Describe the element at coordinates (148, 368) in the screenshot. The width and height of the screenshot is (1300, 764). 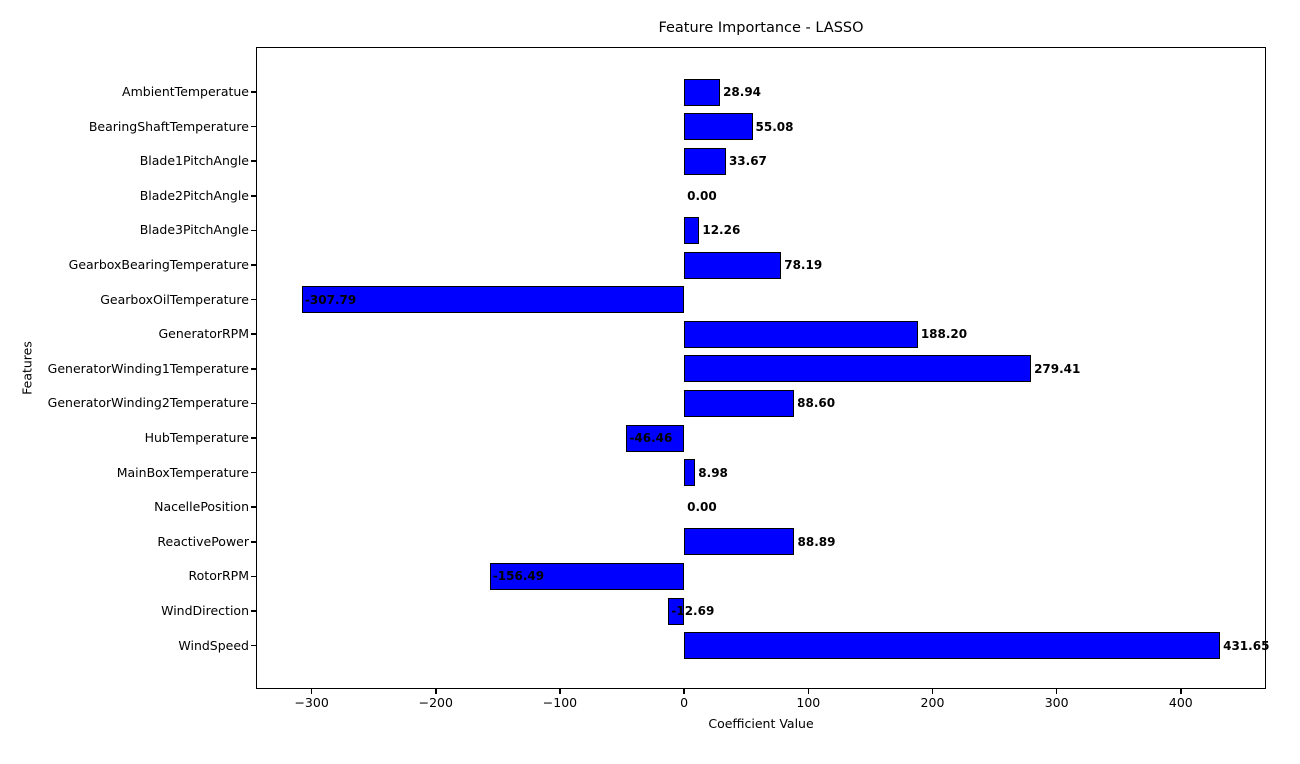
I see `y-tick-label: GeneratorWinding1Temperature` at that location.